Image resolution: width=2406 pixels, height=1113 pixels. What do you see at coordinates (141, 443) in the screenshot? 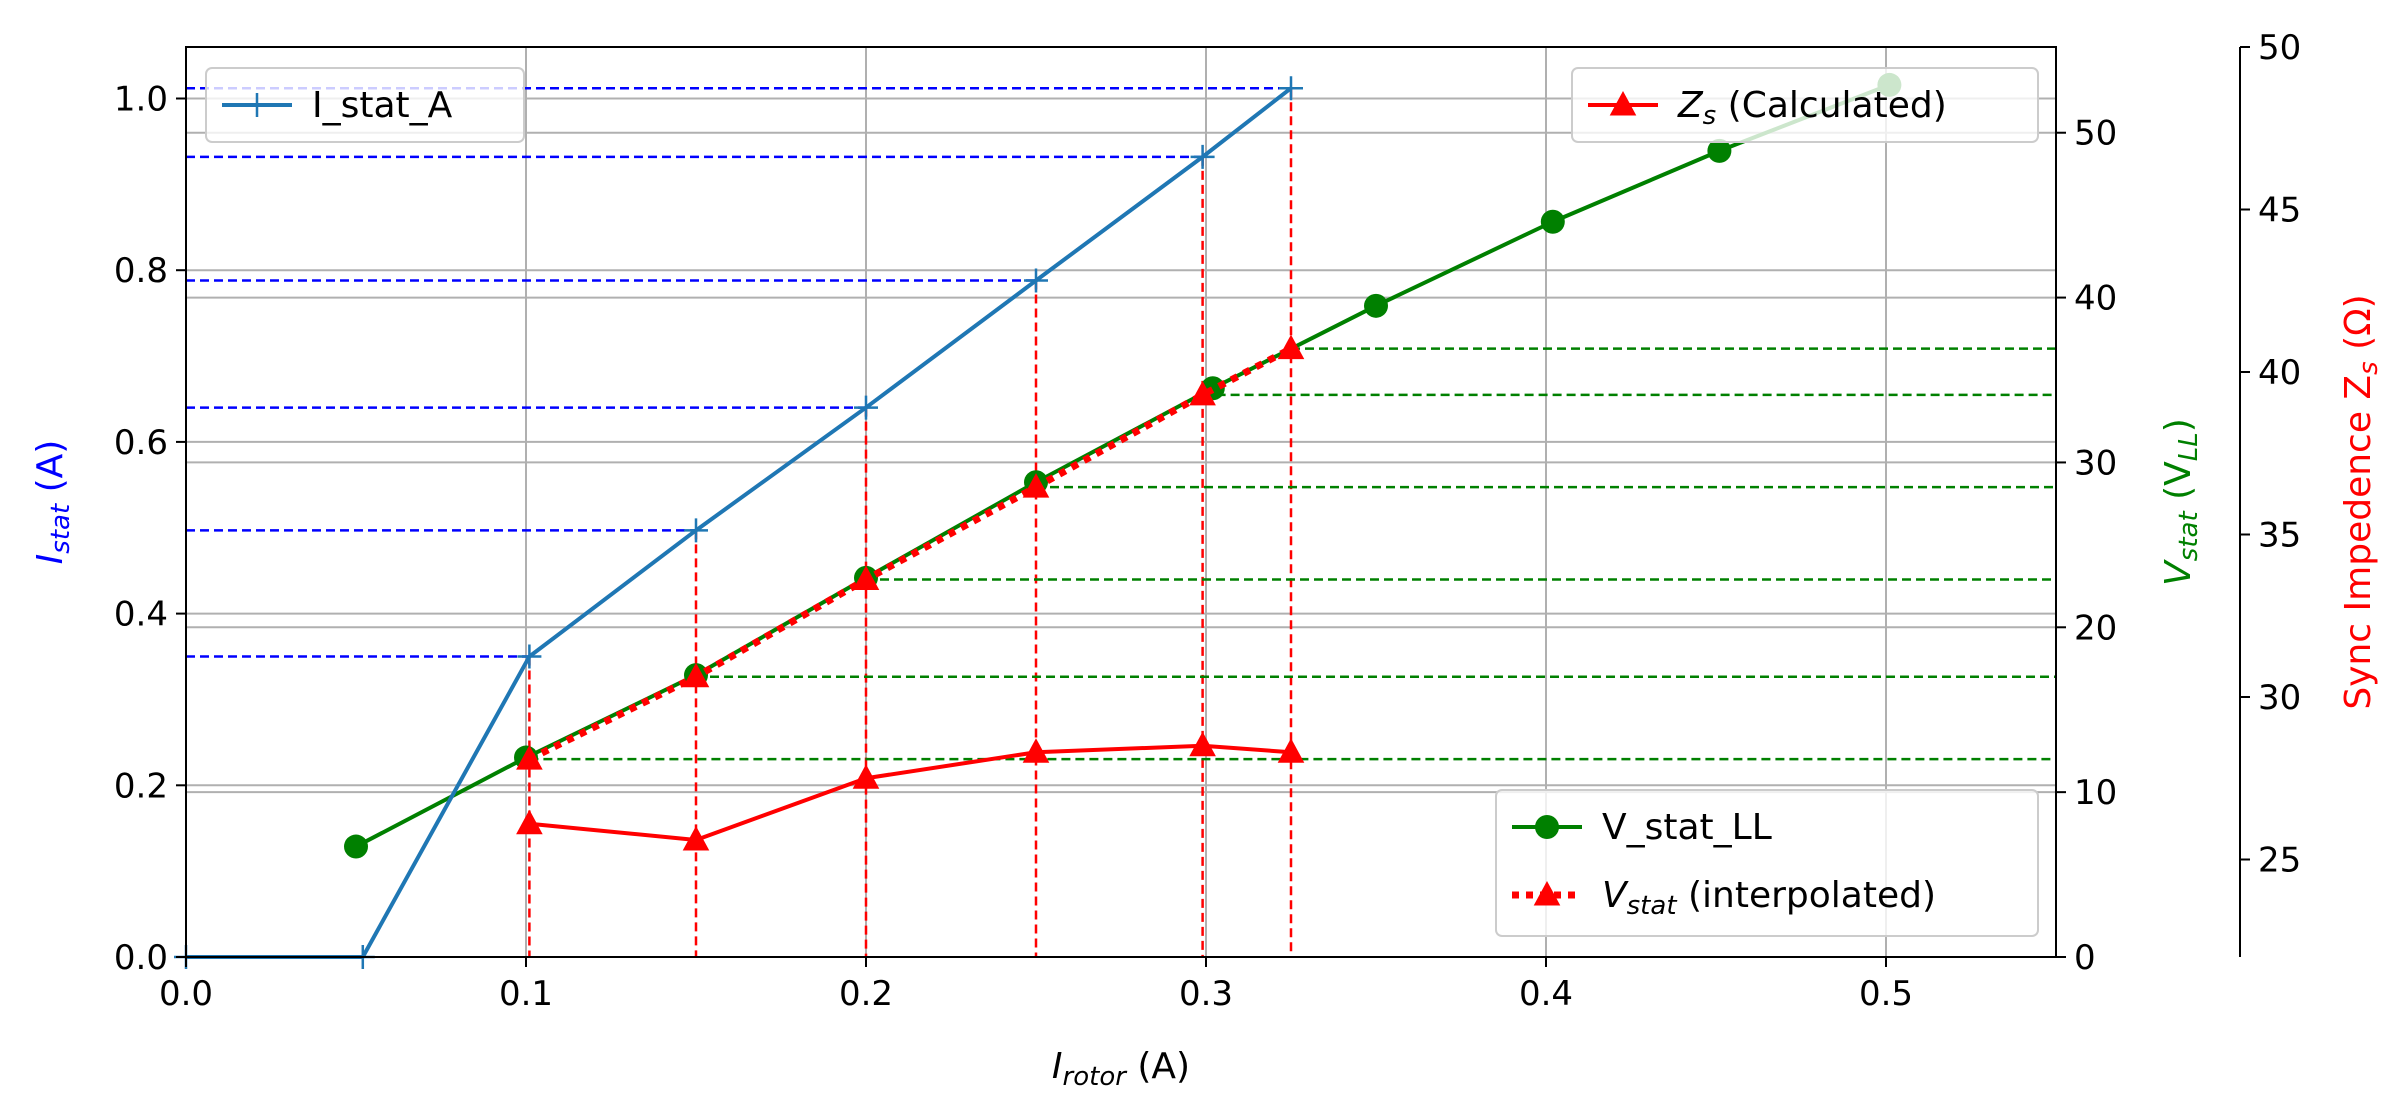
I see `left-tick-label: 0.6` at bounding box center [141, 443].